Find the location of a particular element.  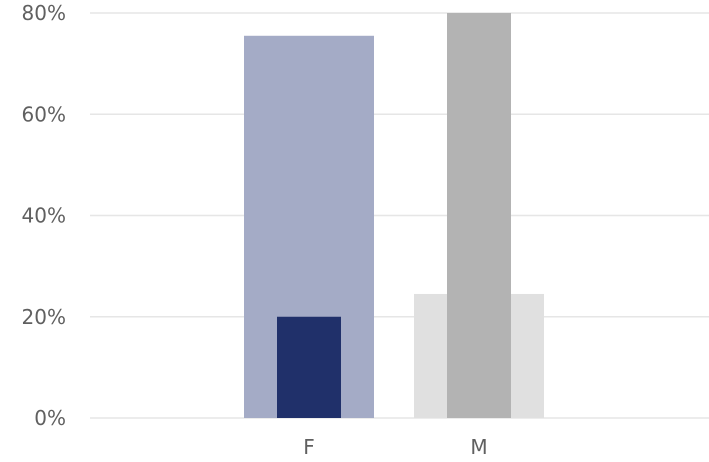

y-axis-tick-labels: 0% 20% 40% 60% 80% is located at coordinates (44, 215).